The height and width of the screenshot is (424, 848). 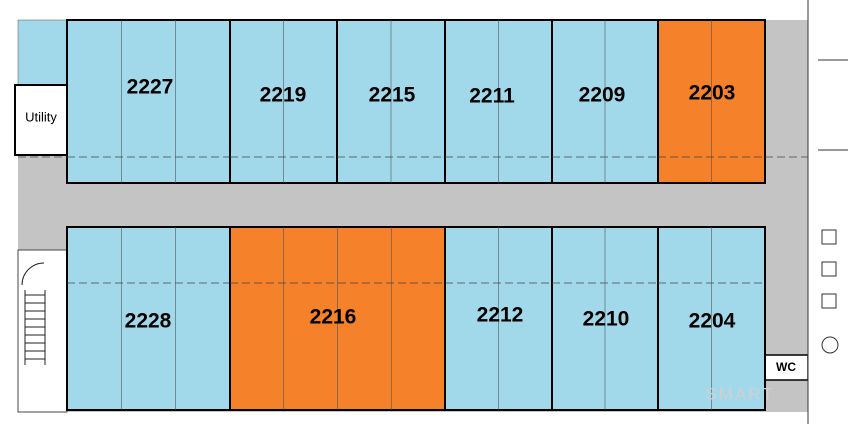 I want to click on room-label: 2209, so click(x=602, y=95).